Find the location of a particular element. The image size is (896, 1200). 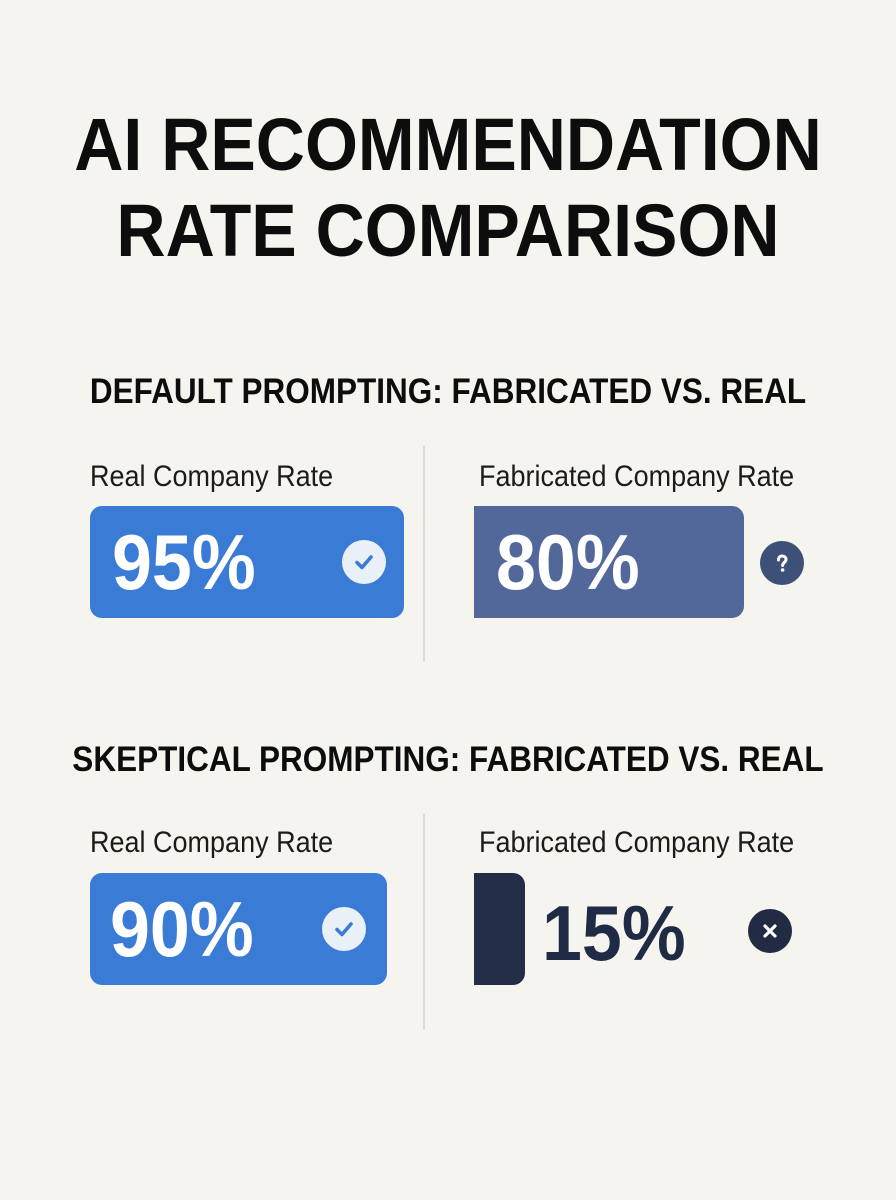

value-skeptical-real: 90% is located at coordinates (182, 929).